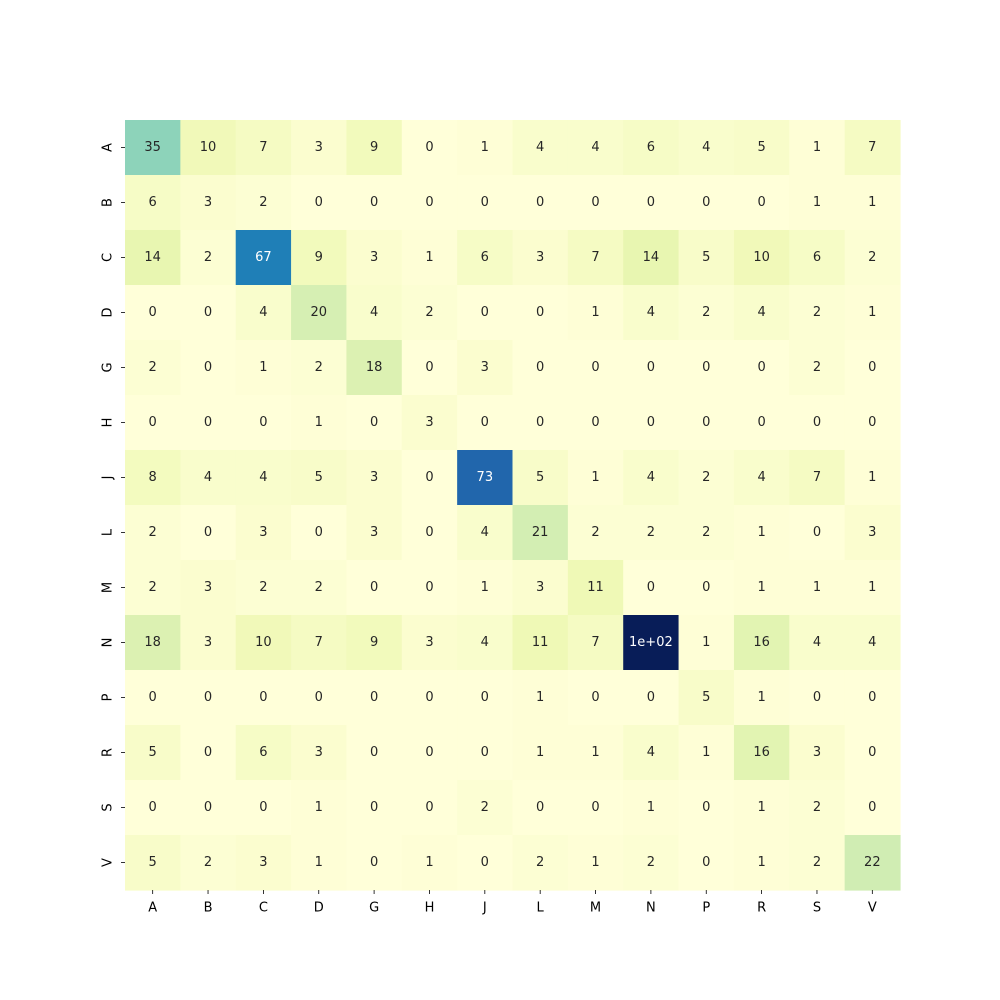 This screenshot has width=1000, height=1000. Describe the element at coordinates (761, 477) in the screenshot. I see `cell-value-label: 4` at that location.